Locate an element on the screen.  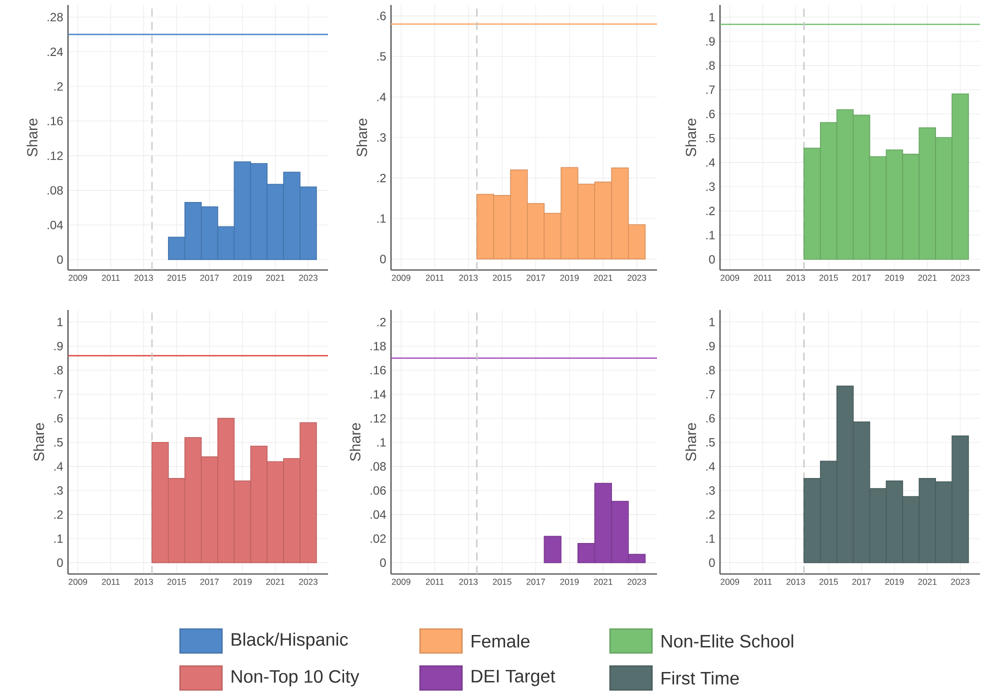
y-tick-label: .04 is located at coordinates (55, 225).